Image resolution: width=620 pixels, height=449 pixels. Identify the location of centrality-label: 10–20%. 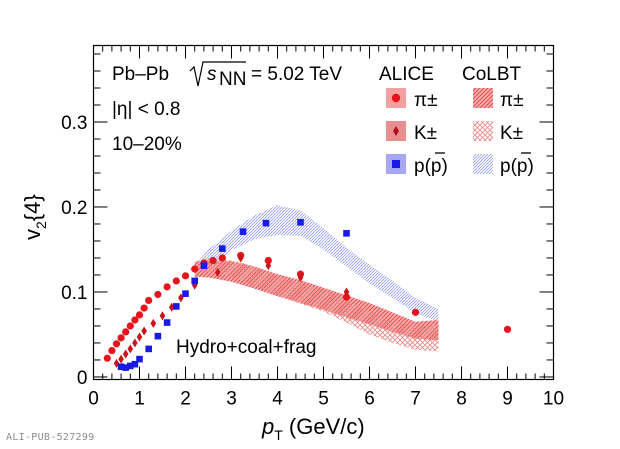
(147, 144).